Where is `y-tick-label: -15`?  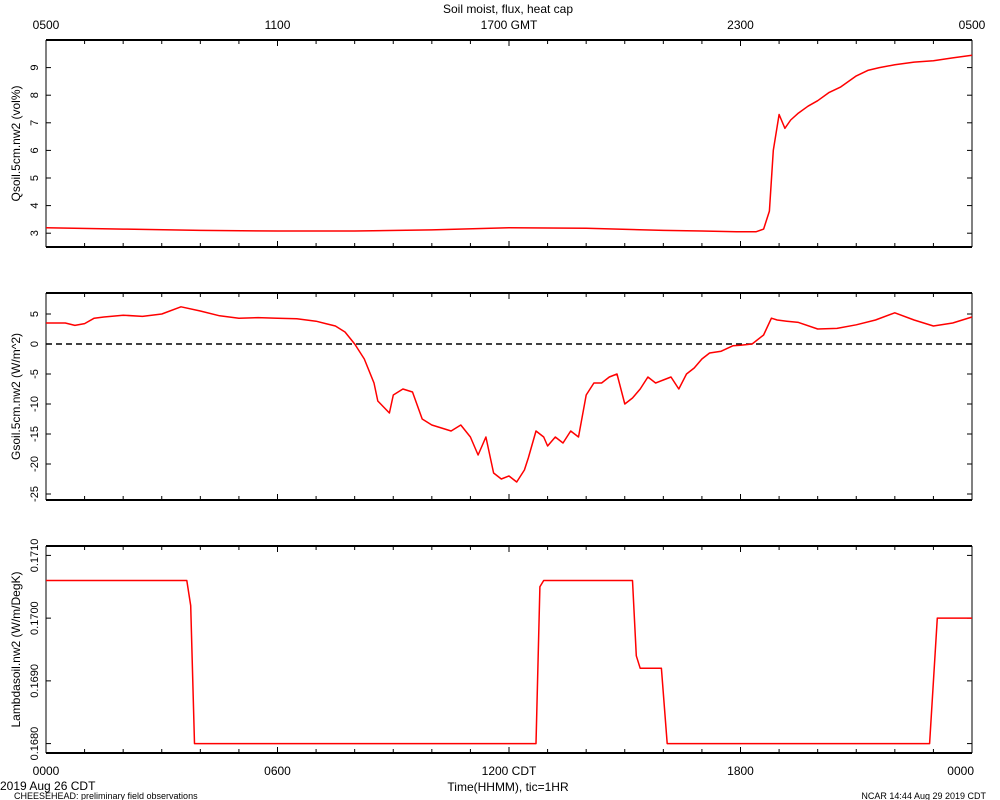 y-tick-label: -15 is located at coordinates (35, 434).